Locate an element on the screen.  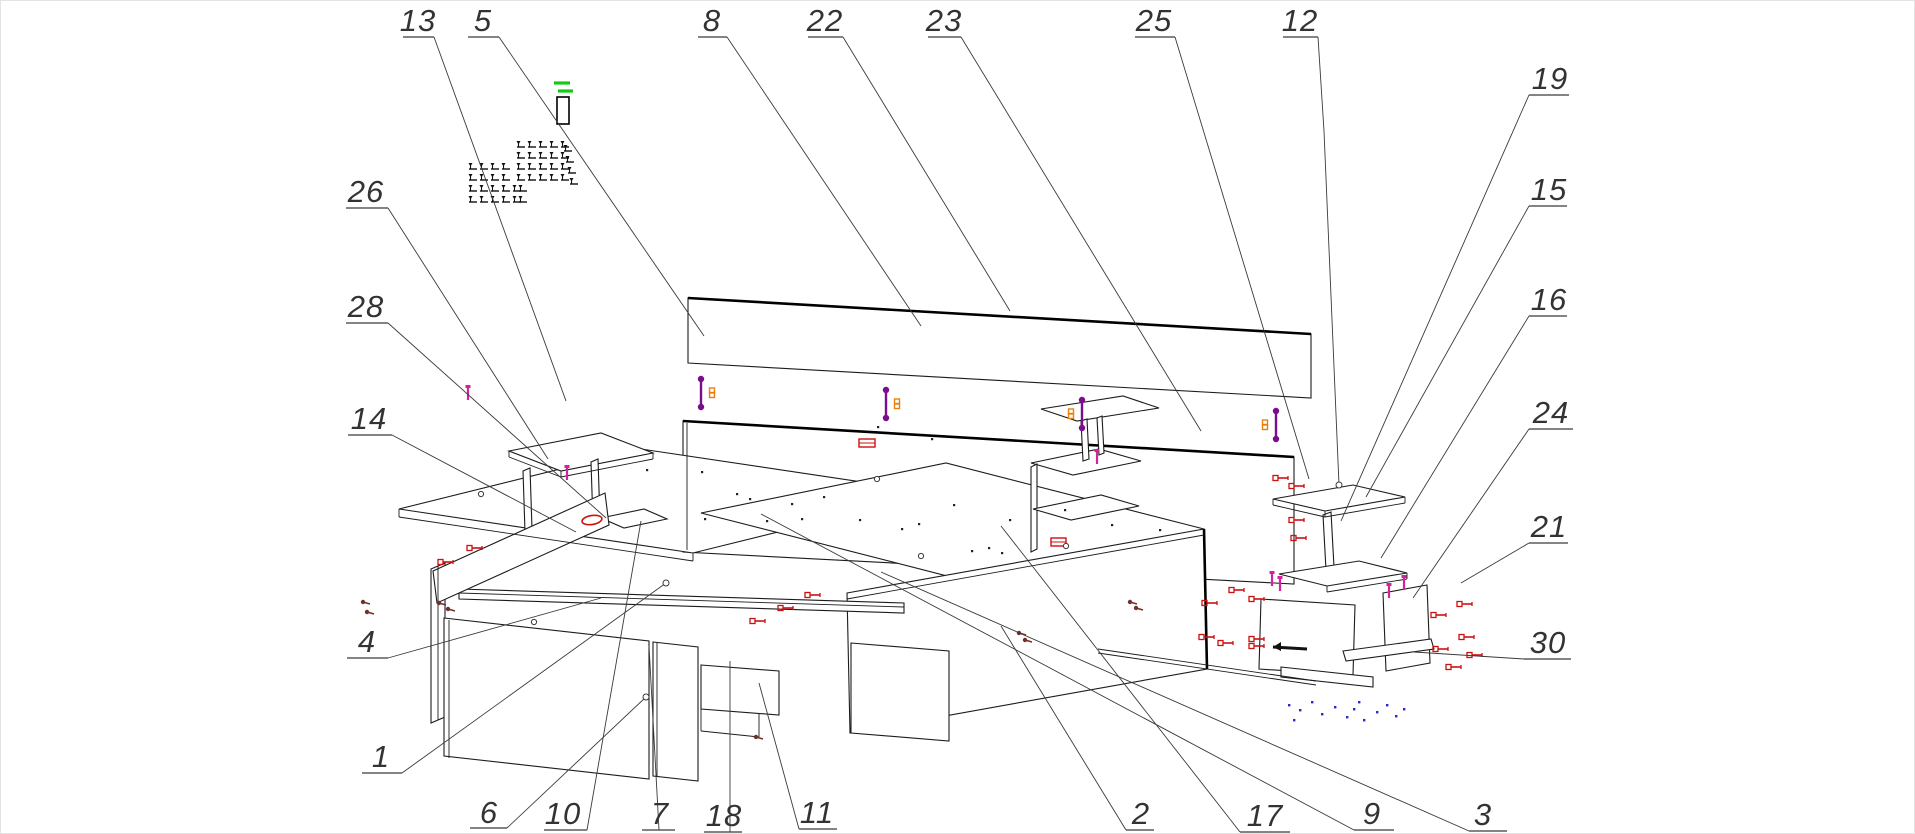
callout-15: 15 is located at coordinates (1466, 335).